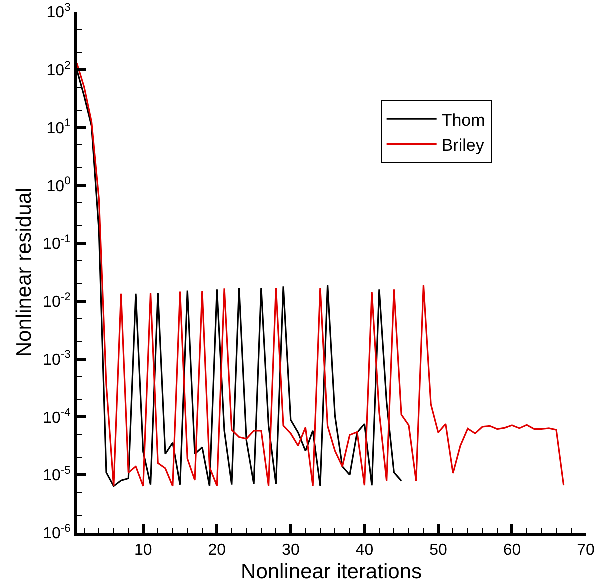 Image resolution: width=595 pixels, height=587 pixels. Describe the element at coordinates (586, 551) in the screenshot. I see `x-tick-label: 70` at that location.